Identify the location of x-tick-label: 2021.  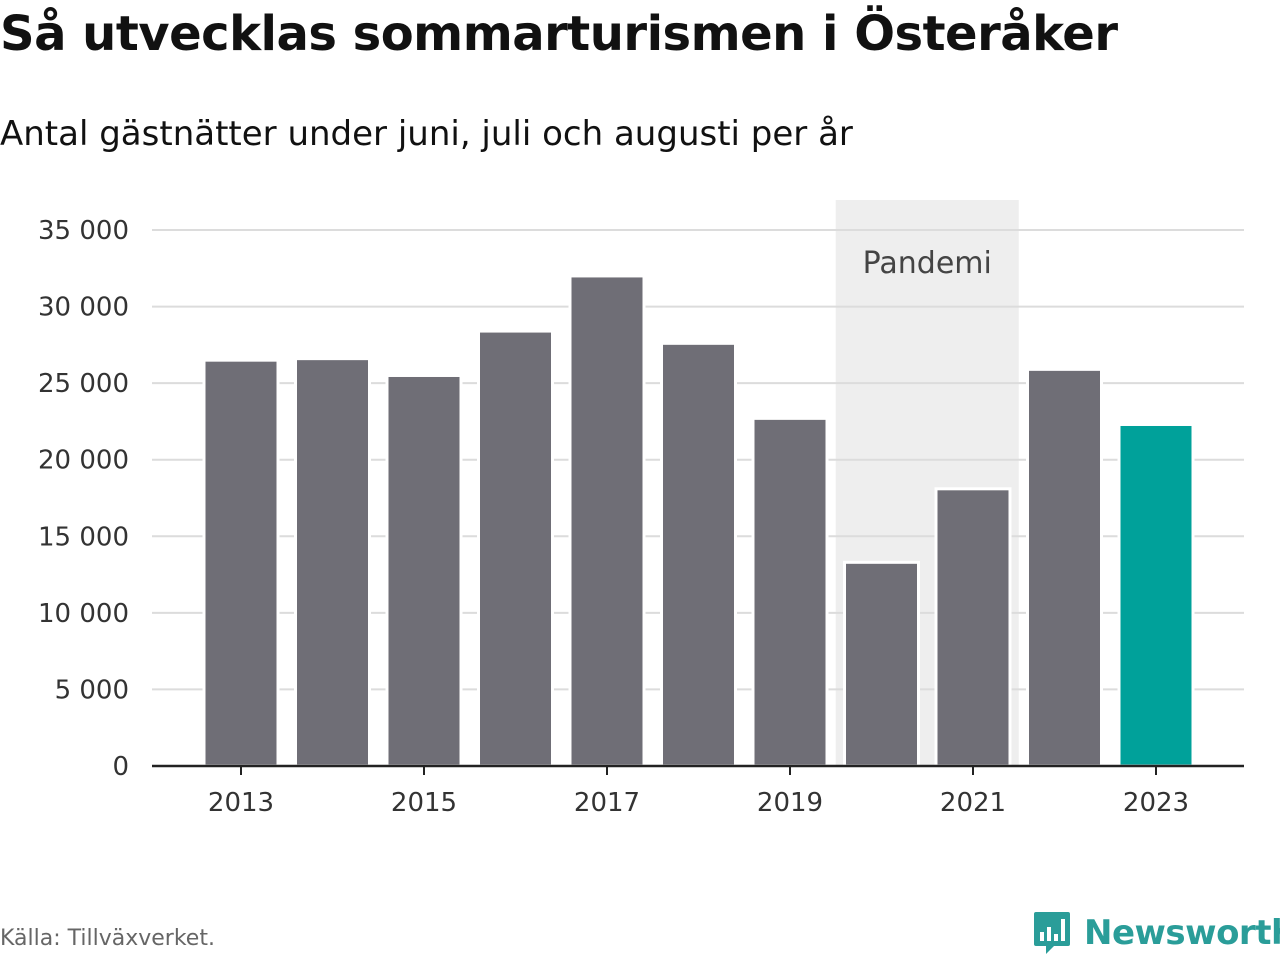
(973, 803).